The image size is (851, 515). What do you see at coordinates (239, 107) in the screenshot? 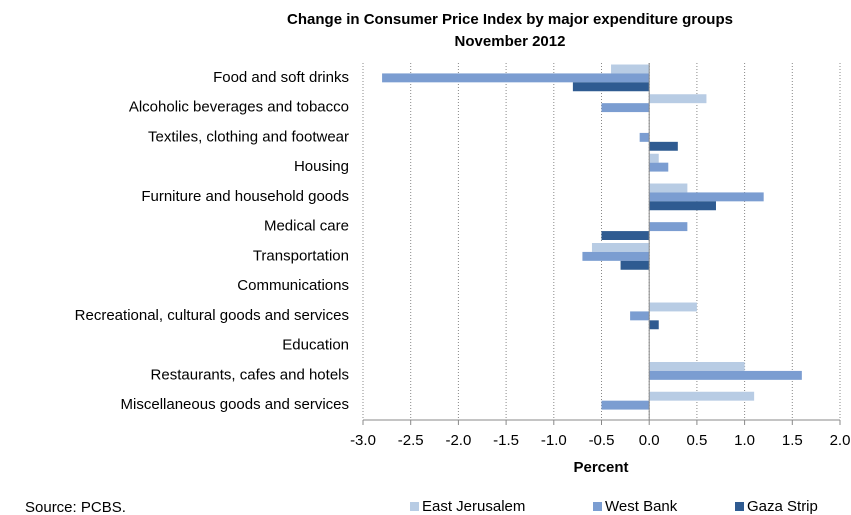
I see `y-tick-label: Alcoholic beverages and tobacco` at bounding box center [239, 107].